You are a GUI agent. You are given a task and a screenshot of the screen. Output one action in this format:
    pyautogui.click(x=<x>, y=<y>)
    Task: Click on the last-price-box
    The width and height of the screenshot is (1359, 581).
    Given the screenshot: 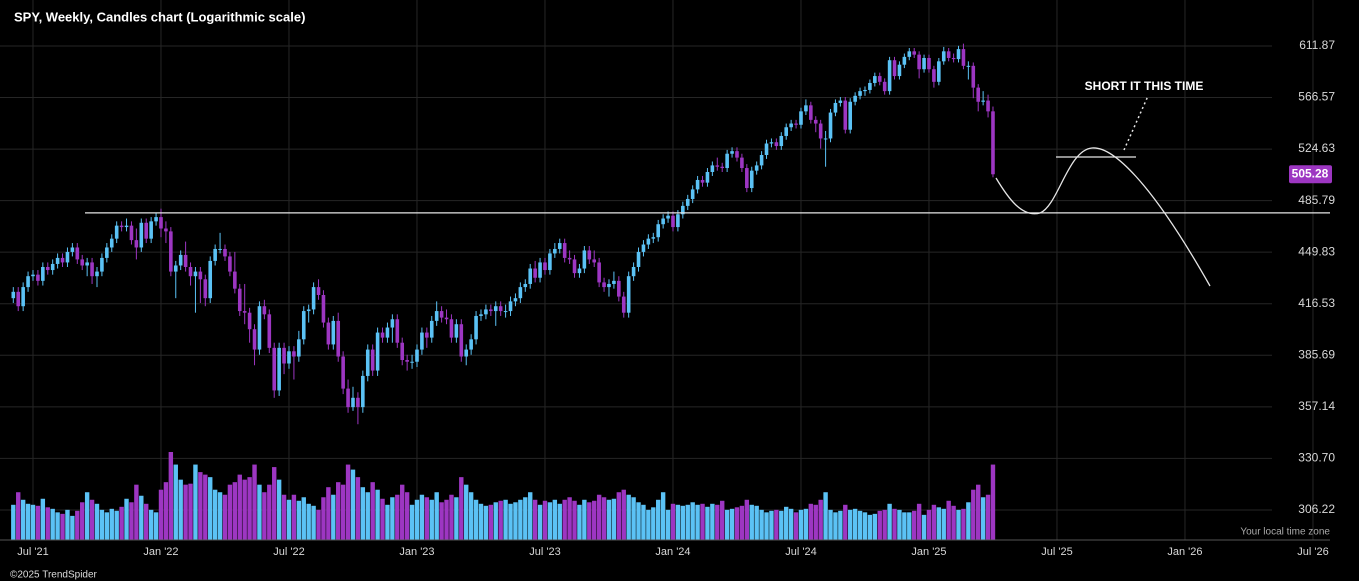 What is the action you would take?
    pyautogui.click(x=1310, y=174)
    